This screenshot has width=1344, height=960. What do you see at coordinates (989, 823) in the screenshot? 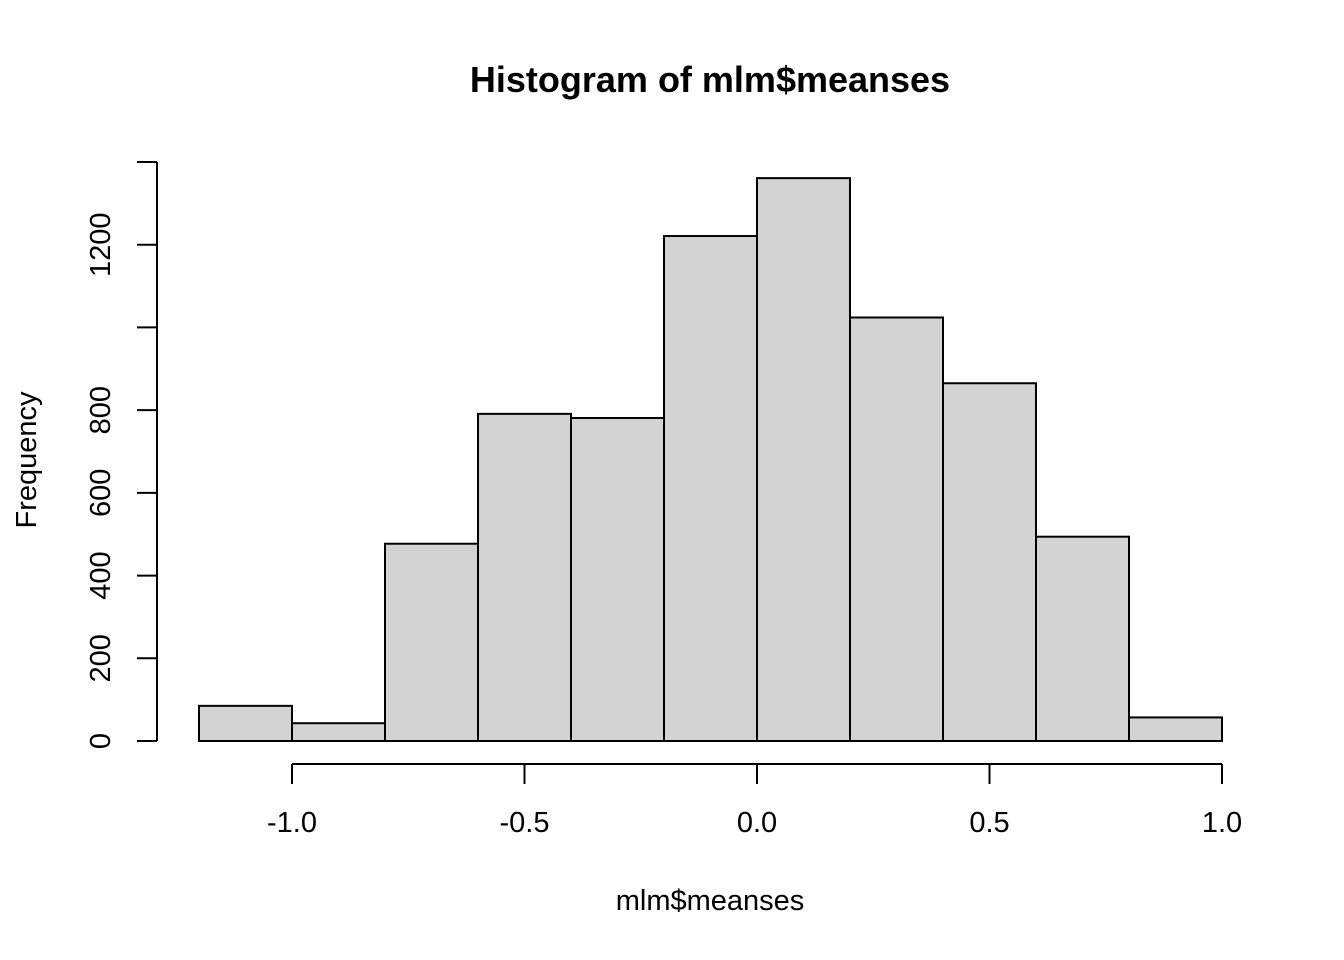
I see `x-tick-label: 0.5` at bounding box center [989, 823].